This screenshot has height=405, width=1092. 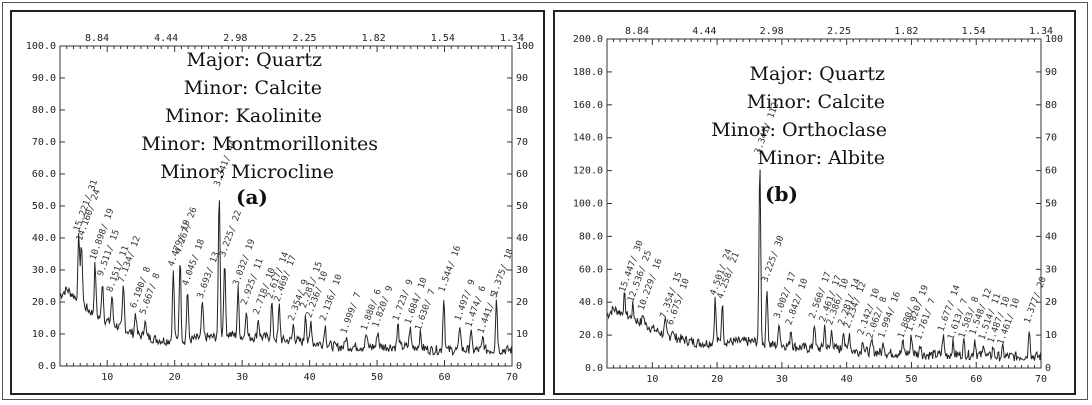 I want to click on mineral-line: Minor: Albite, so click(x=821, y=158).